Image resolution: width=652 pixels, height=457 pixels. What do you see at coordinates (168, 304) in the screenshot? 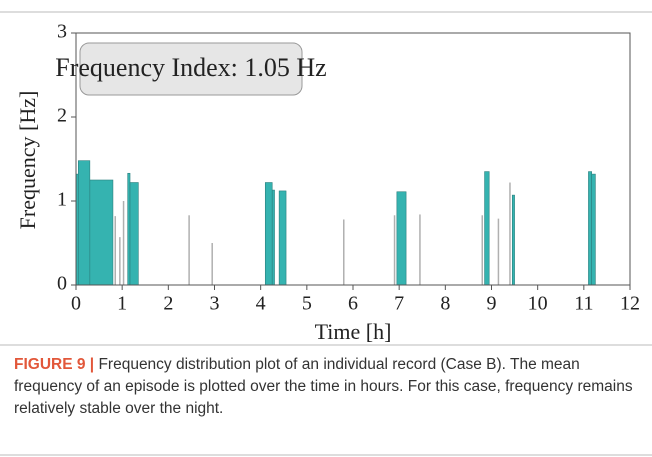
I see `x-tick-label: 2` at bounding box center [168, 304].